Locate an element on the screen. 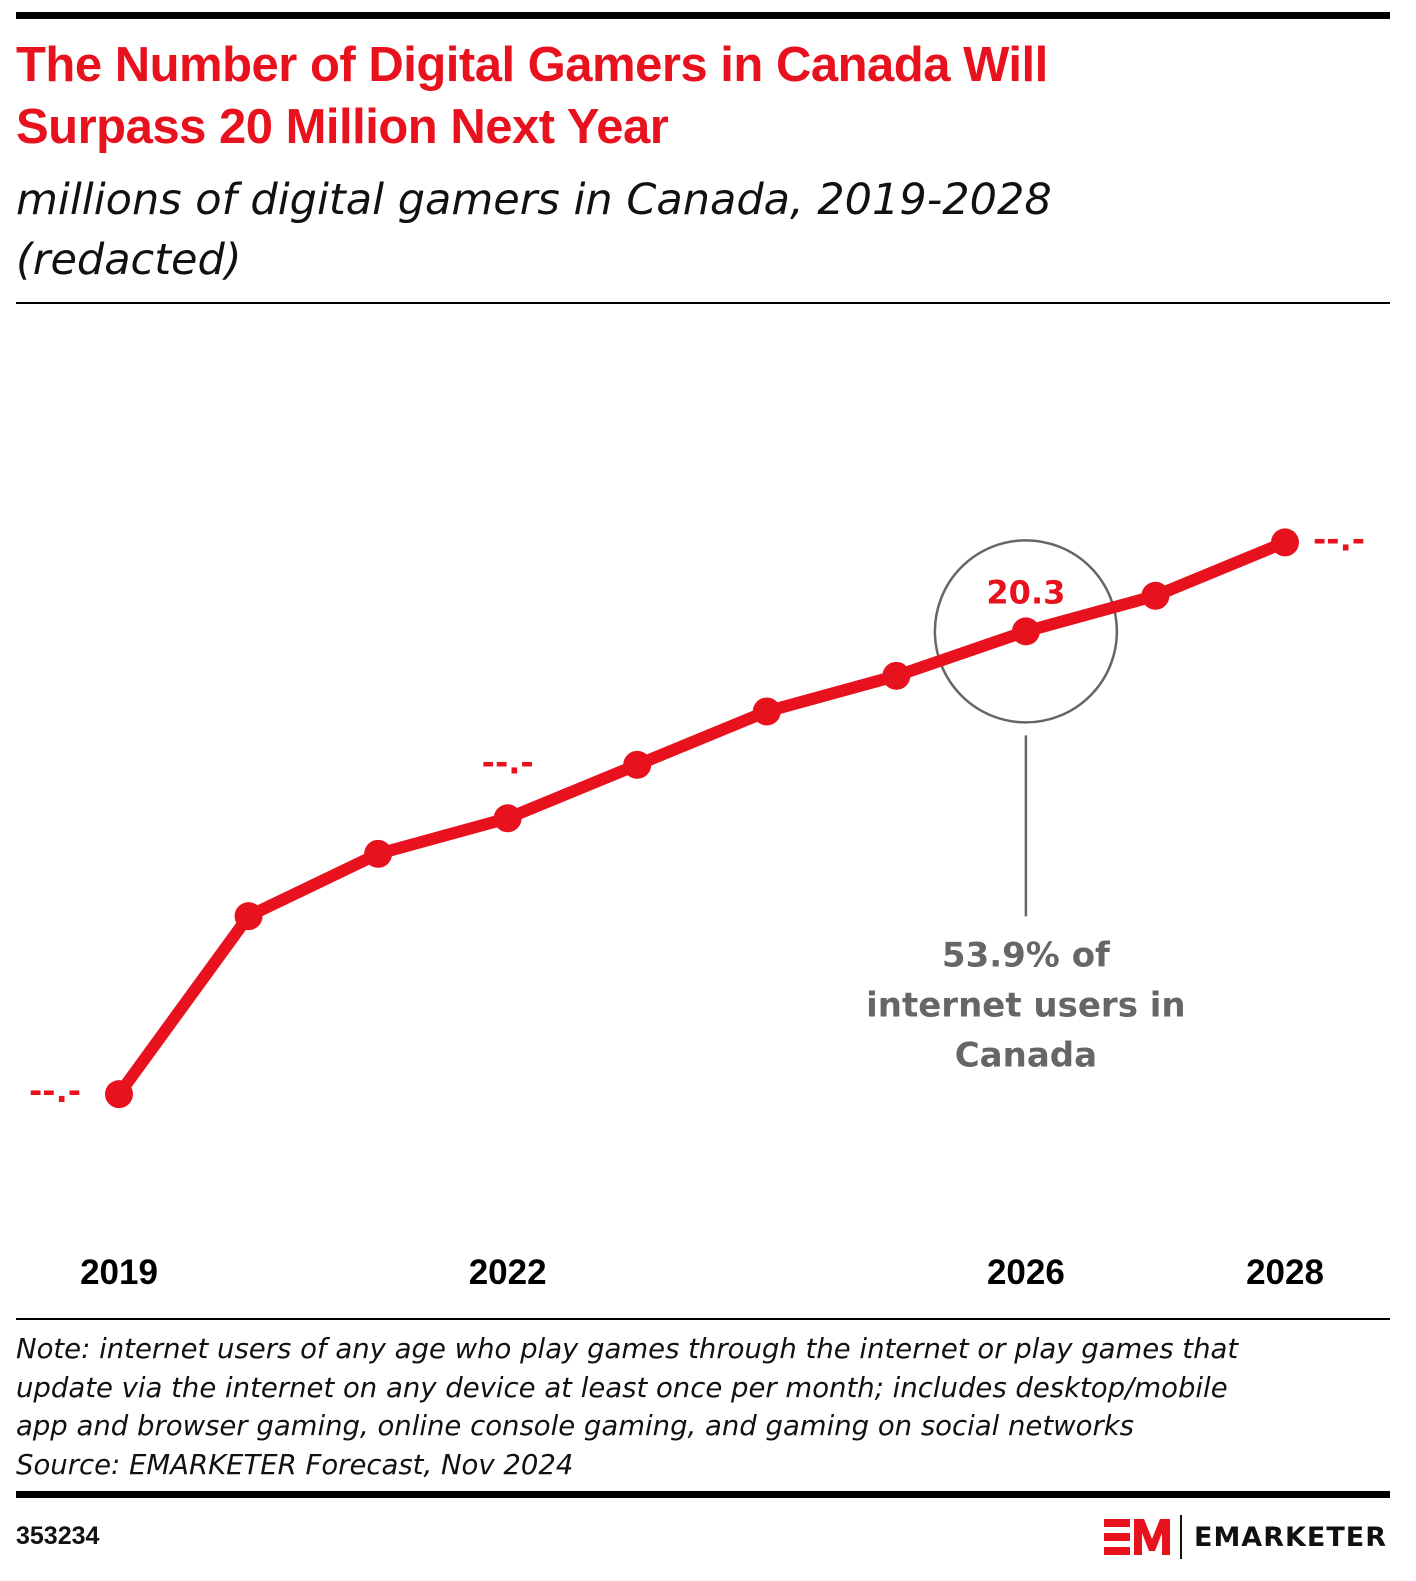  x-tick-label-2028: 2028 is located at coordinates (1285, 1272).